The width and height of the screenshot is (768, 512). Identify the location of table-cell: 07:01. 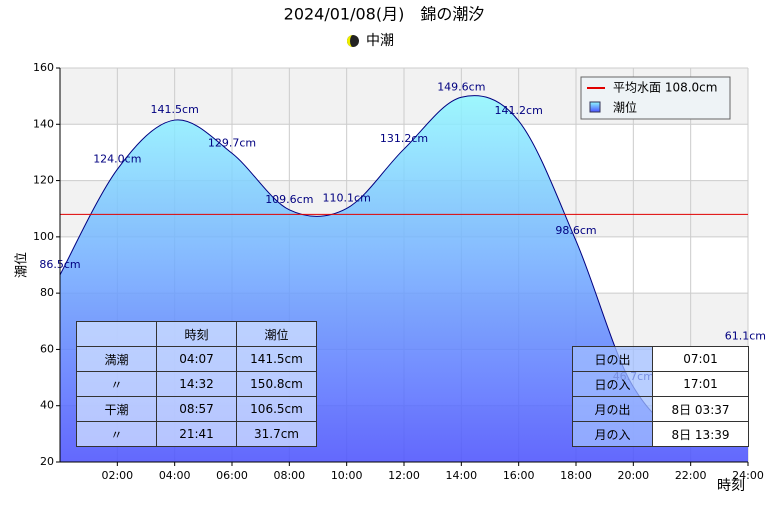
(700, 359).